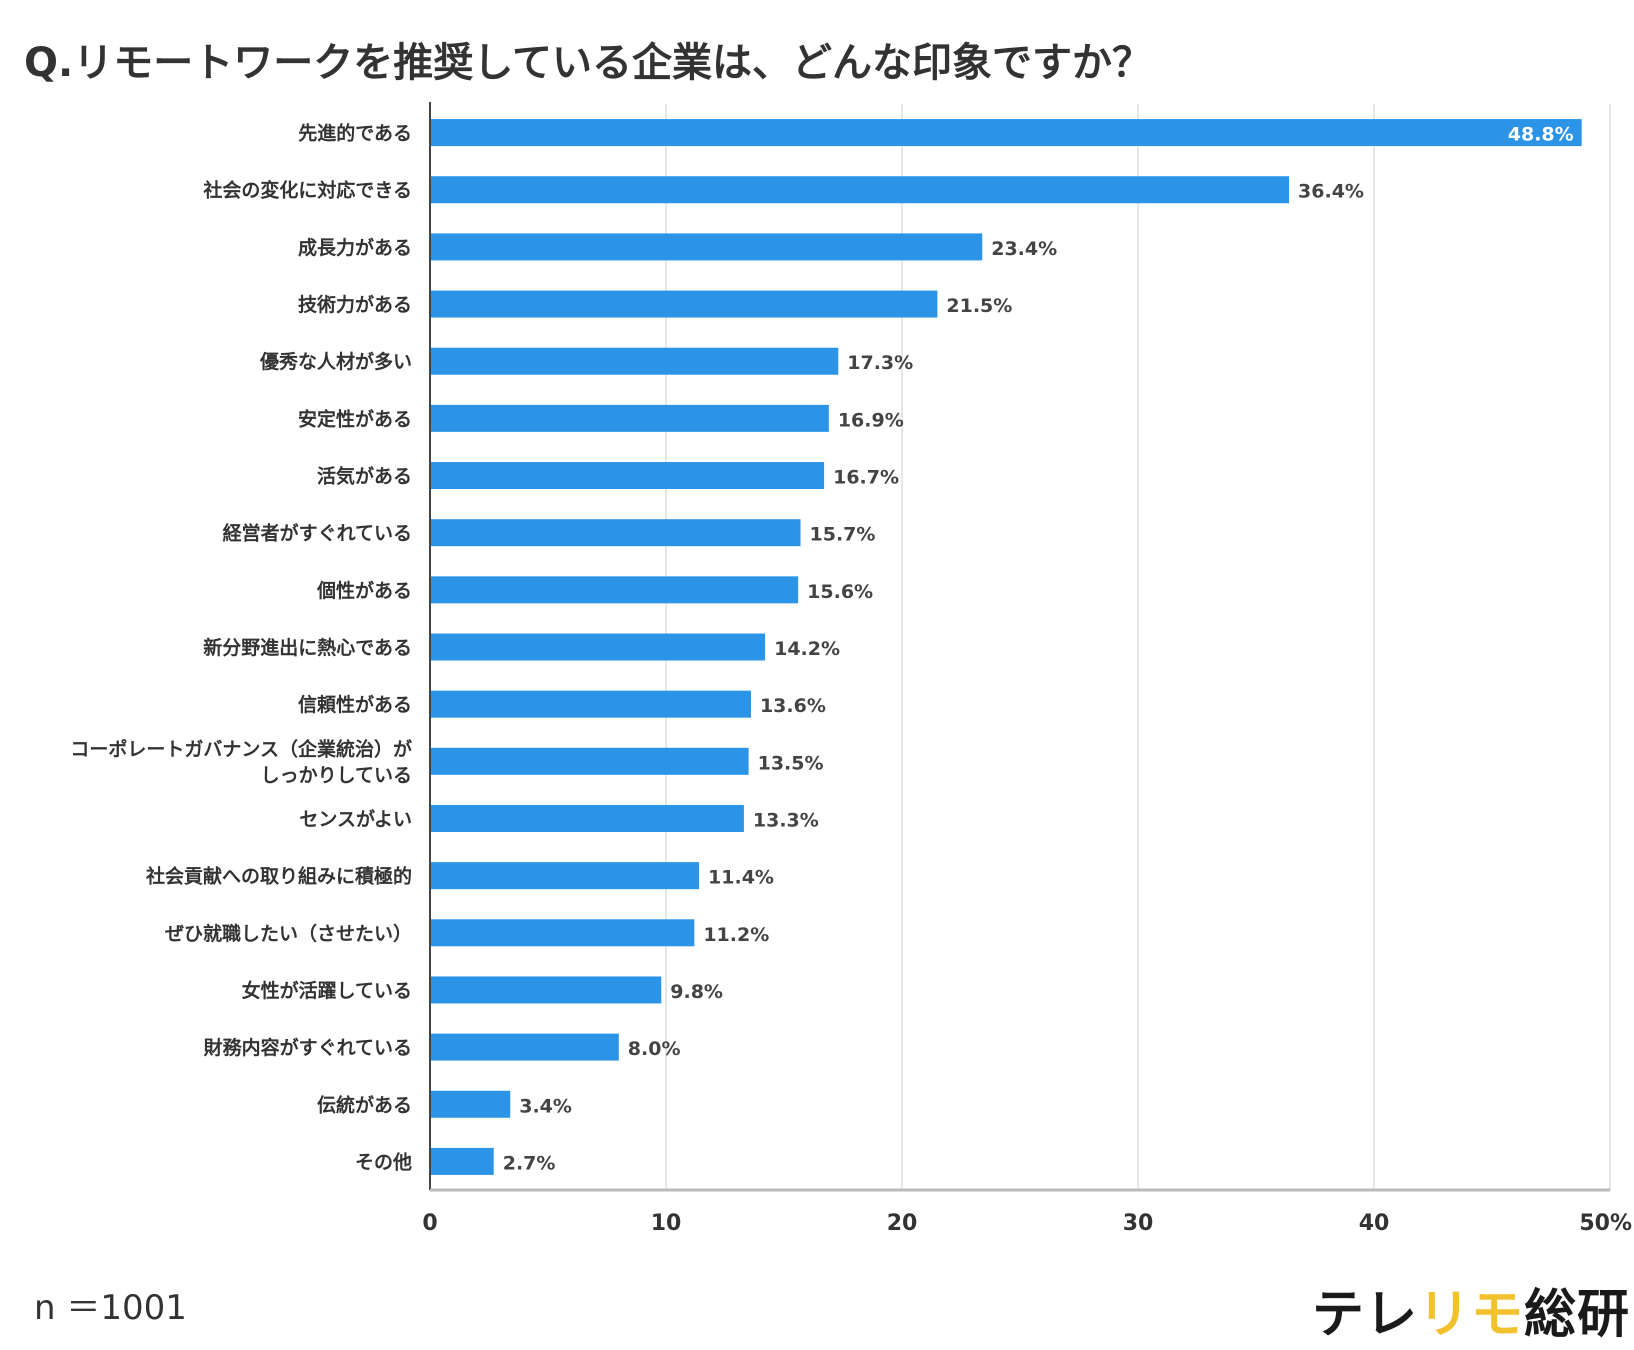 This screenshot has height=1350, width=1634. What do you see at coordinates (736, 935) in the screenshot?
I see `value-label: 11.2%` at bounding box center [736, 935].